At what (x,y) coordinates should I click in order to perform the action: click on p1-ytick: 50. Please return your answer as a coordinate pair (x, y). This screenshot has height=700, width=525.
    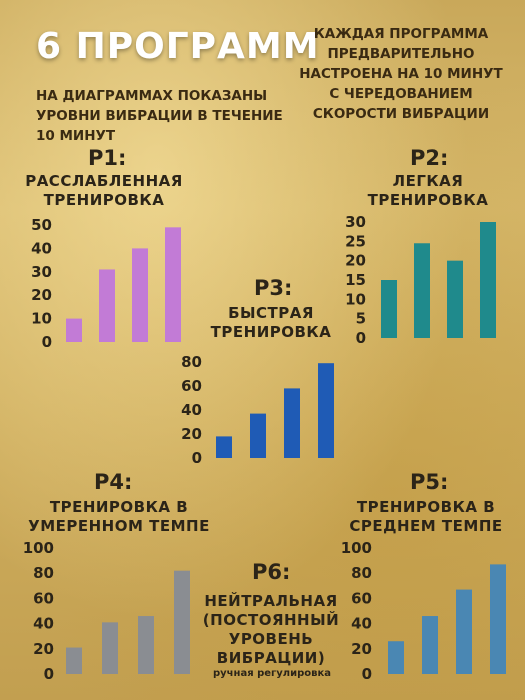
    Looking at the image, I should click on (41, 225).